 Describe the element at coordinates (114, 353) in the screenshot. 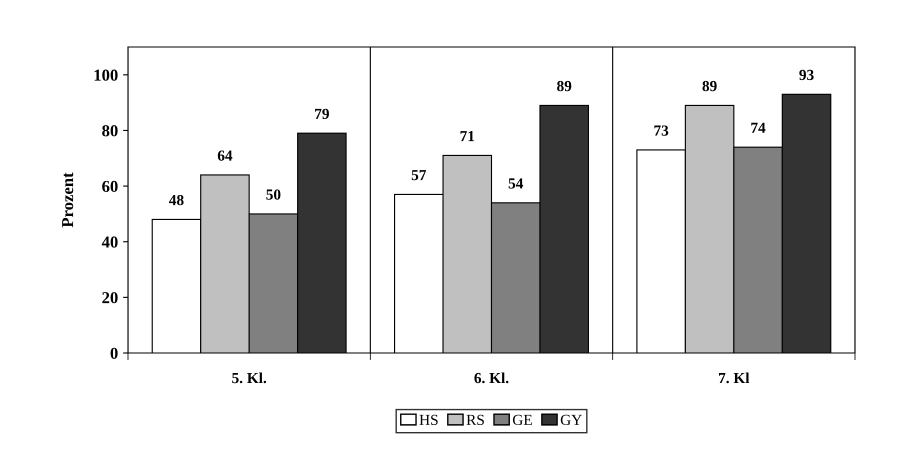

I see `y-tick-label: 0` at that location.